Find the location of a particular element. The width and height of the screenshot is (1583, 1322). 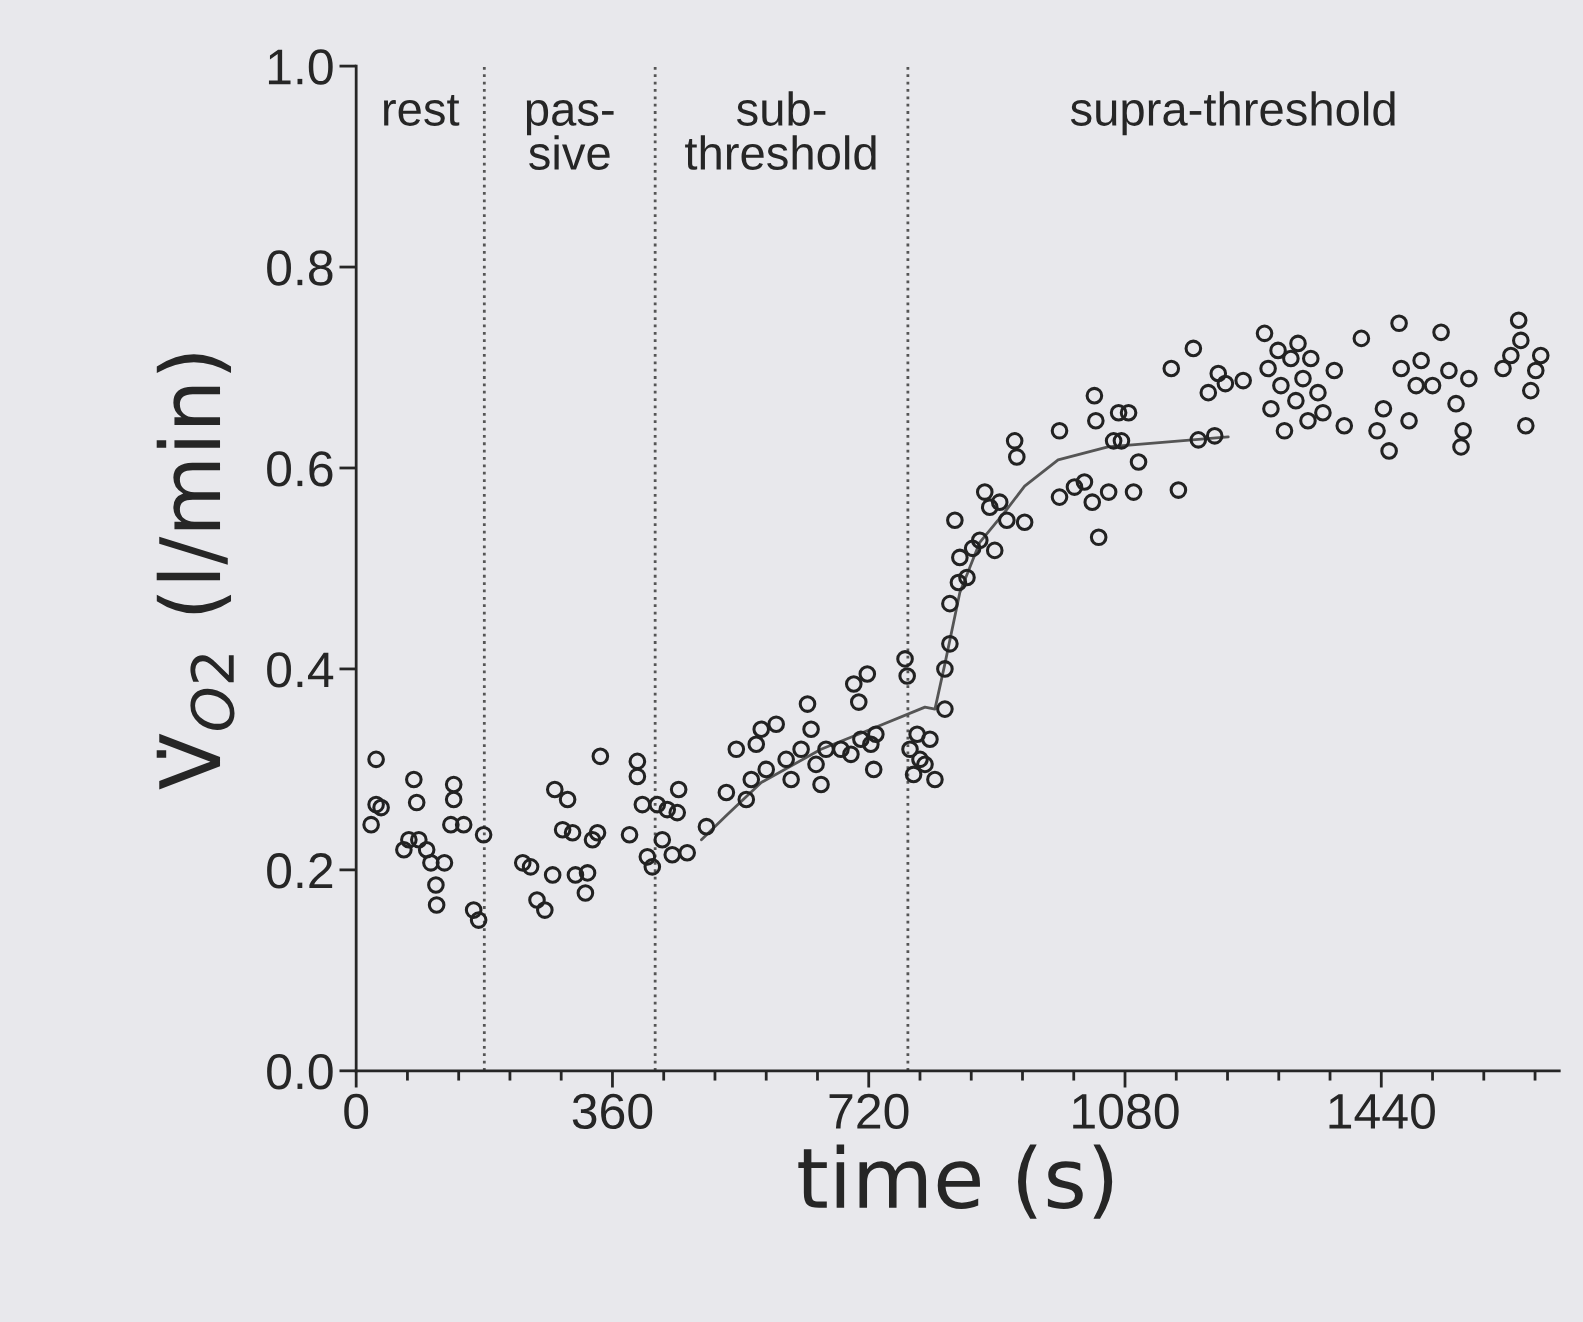

y-tick-label: 0.8 is located at coordinates (300, 268).